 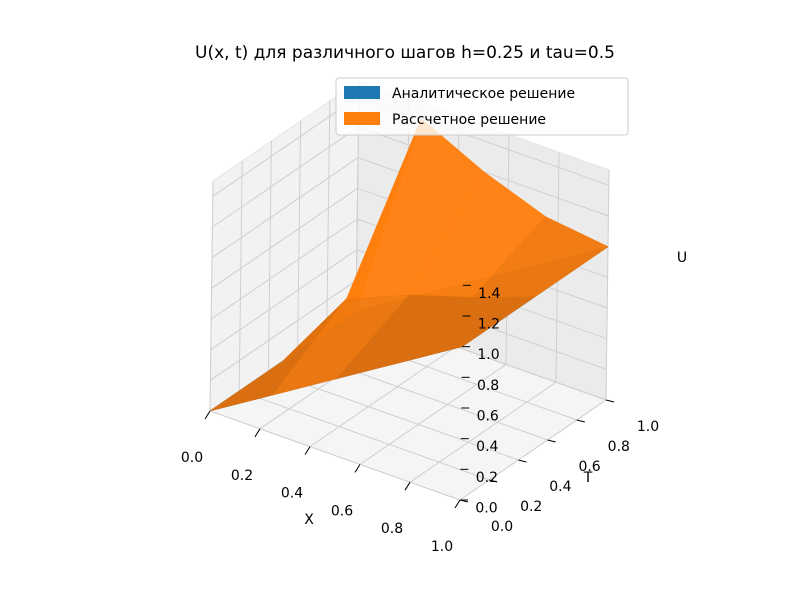 I want to click on legend-label-computed: Рассчетное решение, so click(x=469, y=120).